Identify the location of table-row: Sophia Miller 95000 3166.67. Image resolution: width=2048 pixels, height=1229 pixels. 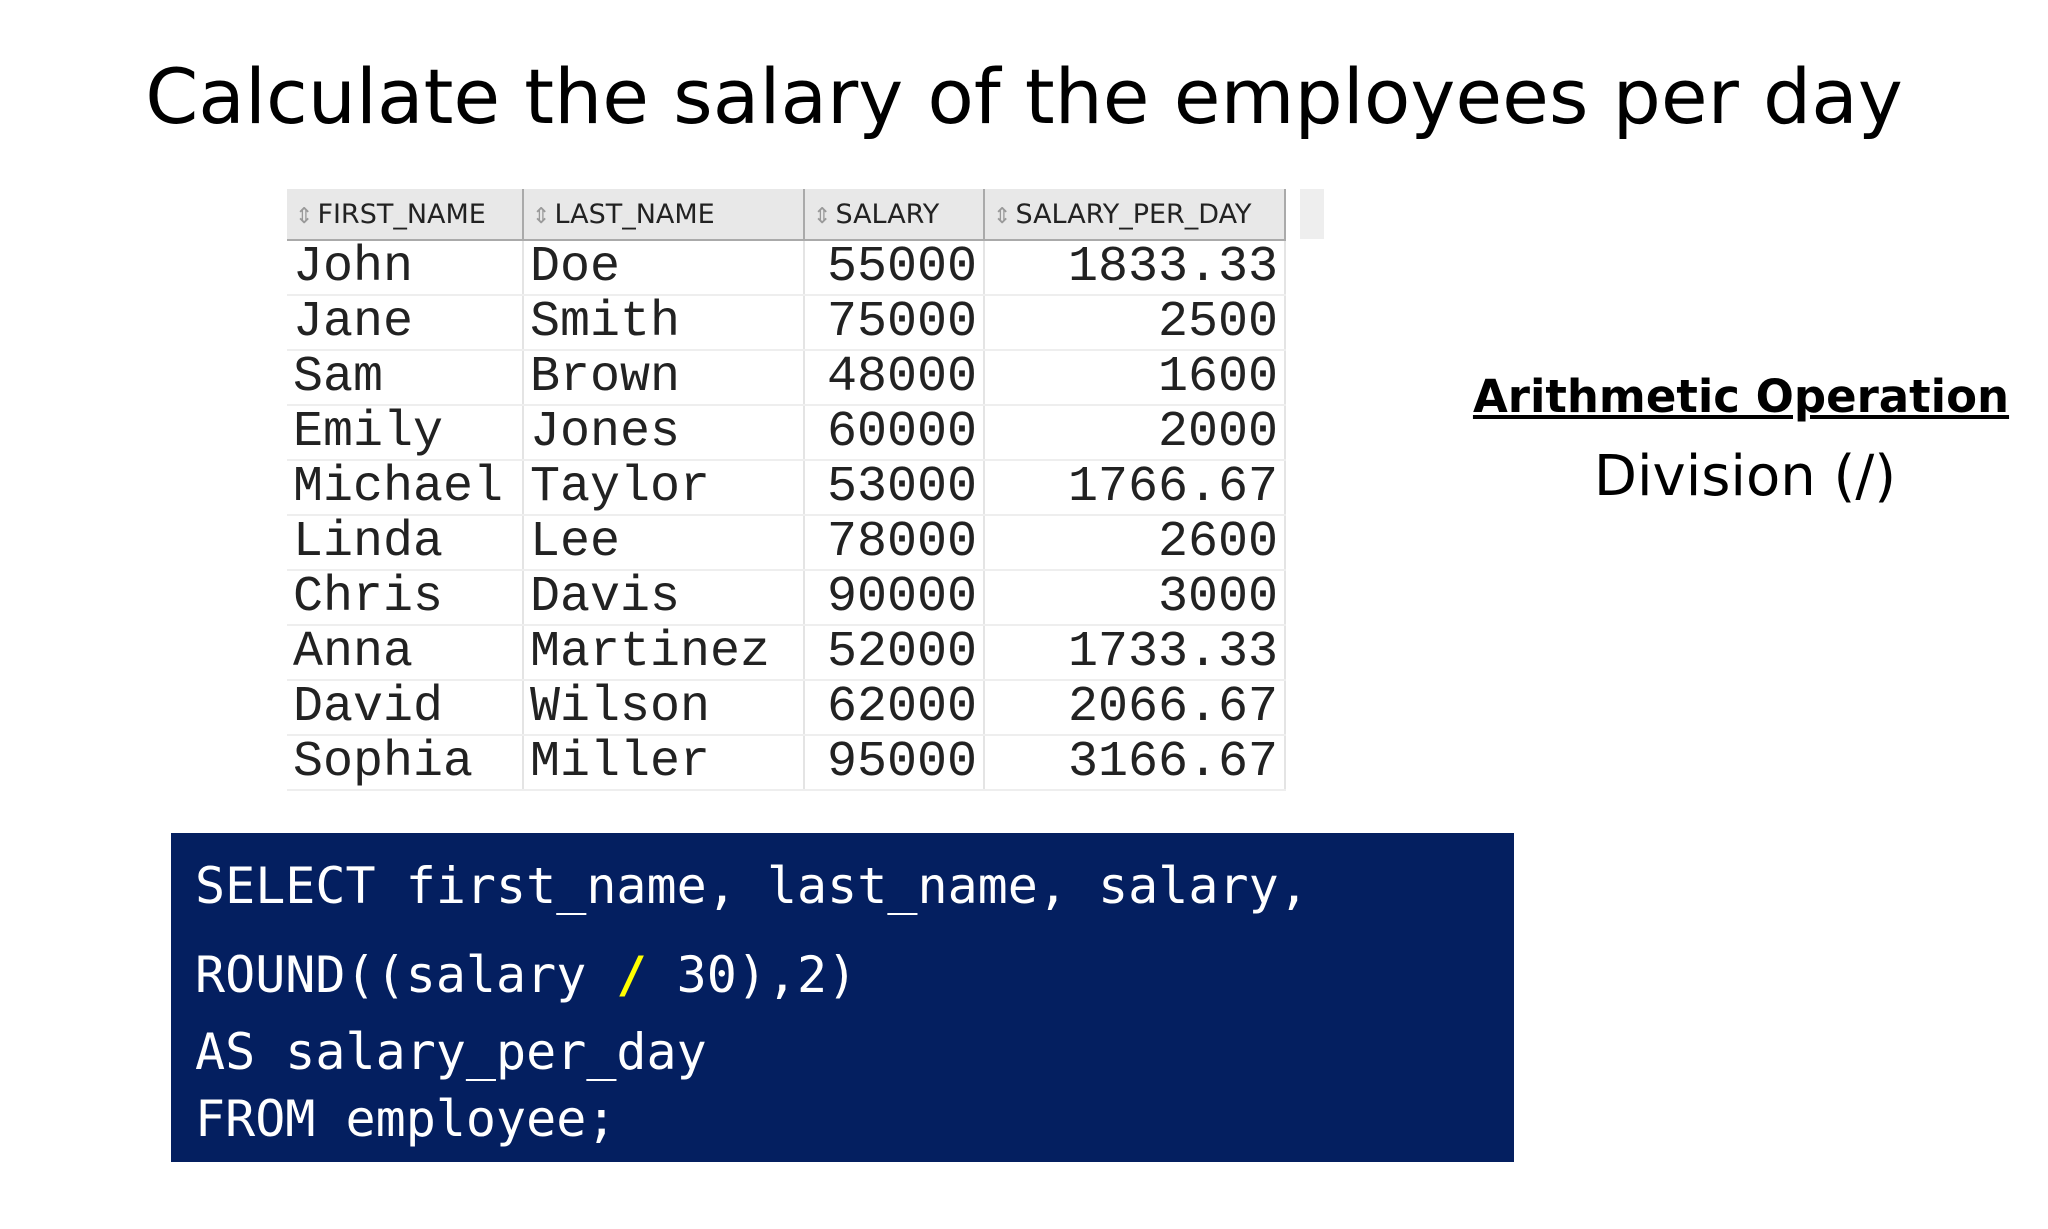
(786, 763).